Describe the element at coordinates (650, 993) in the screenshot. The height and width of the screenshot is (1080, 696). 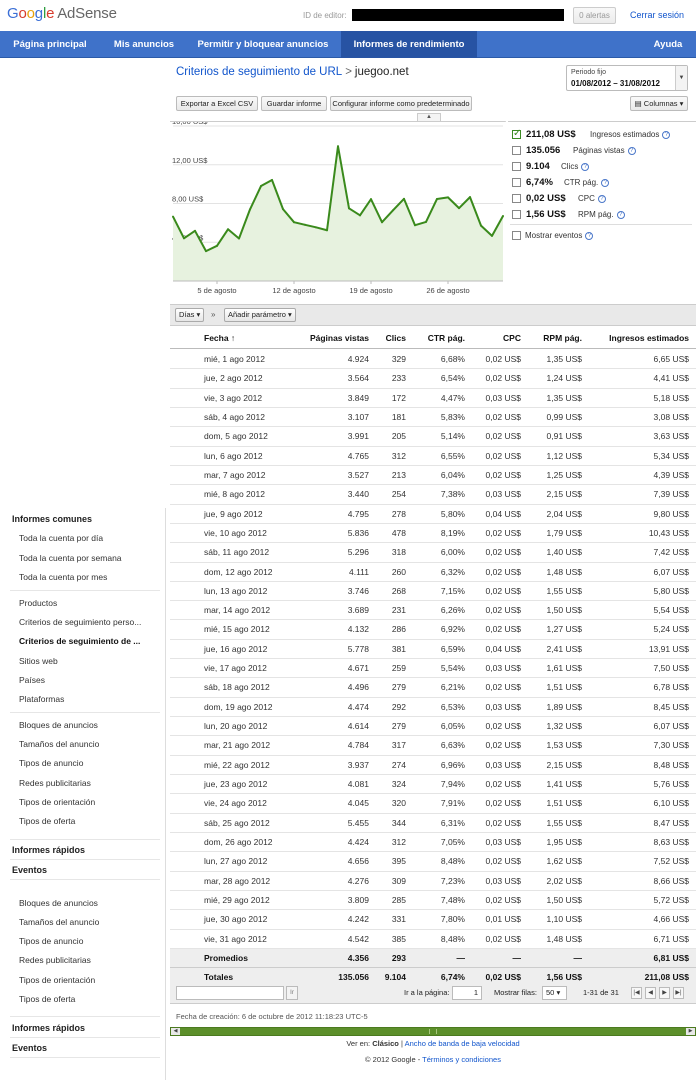
I see `prev-page-icon: ◀` at that location.